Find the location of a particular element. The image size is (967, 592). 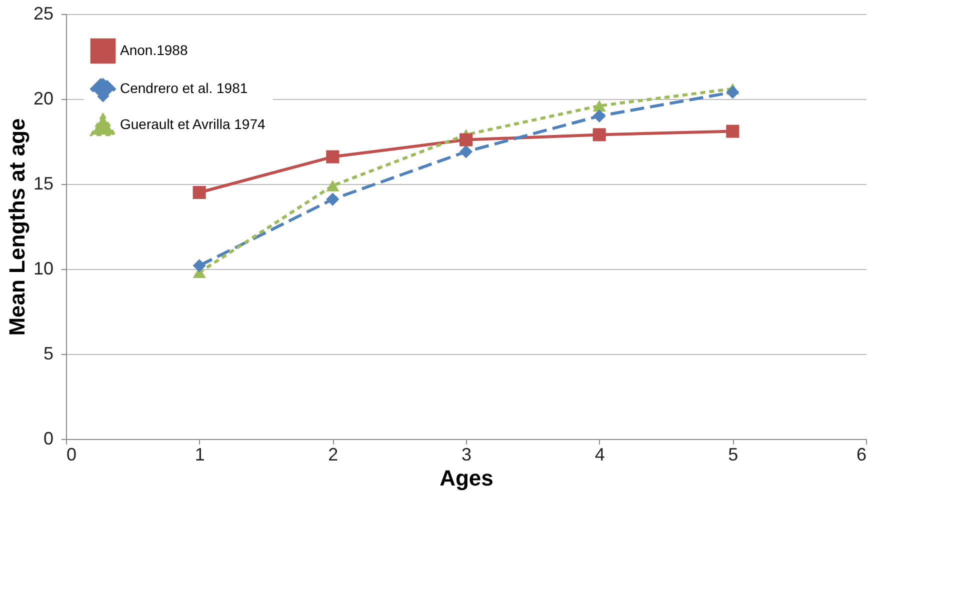

y-tick-label: 10 is located at coordinates (43, 268).